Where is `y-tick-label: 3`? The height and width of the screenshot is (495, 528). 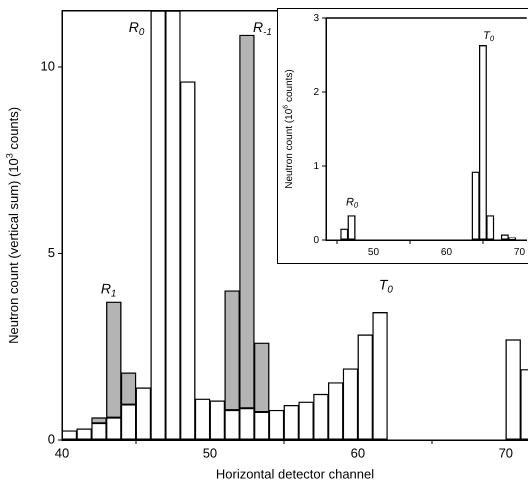
y-tick-label: 3 is located at coordinates (316, 18).